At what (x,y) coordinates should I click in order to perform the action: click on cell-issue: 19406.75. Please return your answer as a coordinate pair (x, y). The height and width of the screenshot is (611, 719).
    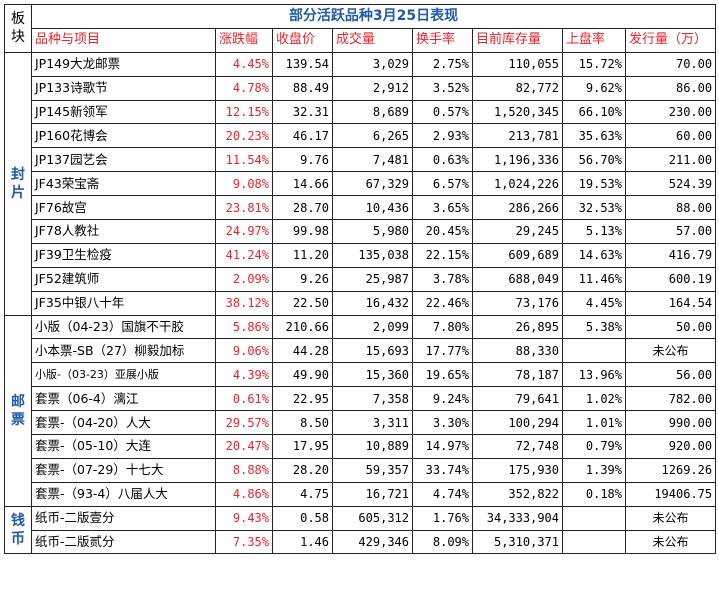
    Looking at the image, I should click on (670, 494).